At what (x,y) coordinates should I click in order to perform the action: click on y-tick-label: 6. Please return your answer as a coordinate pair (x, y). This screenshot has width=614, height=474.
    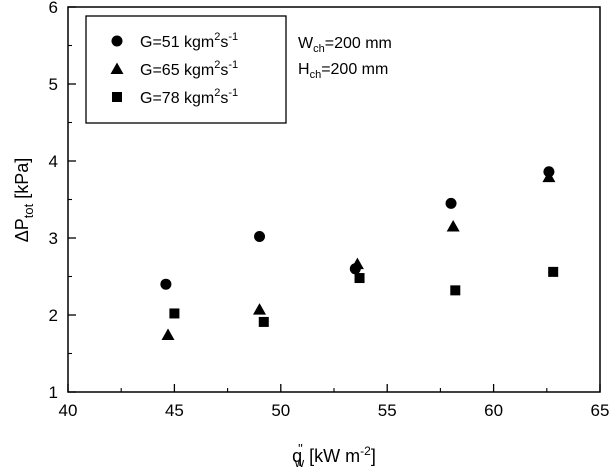
    Looking at the image, I should click on (53, 8).